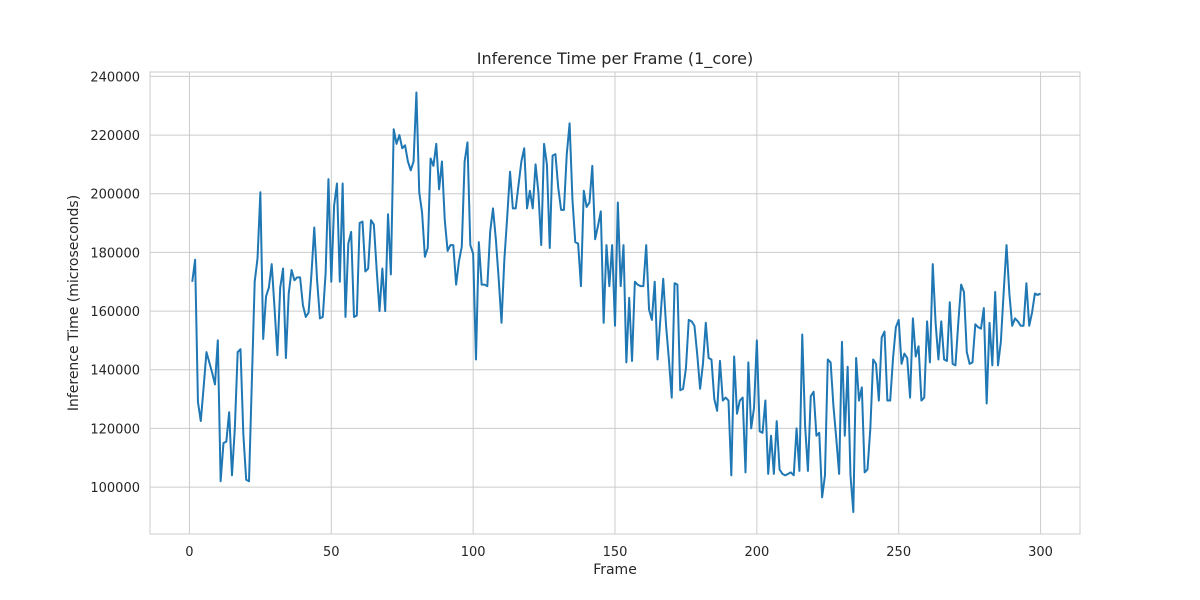 The image size is (1200, 600). Describe the element at coordinates (615, 59) in the screenshot. I see `chart-title: Inference Time per Frame (1_core)` at that location.